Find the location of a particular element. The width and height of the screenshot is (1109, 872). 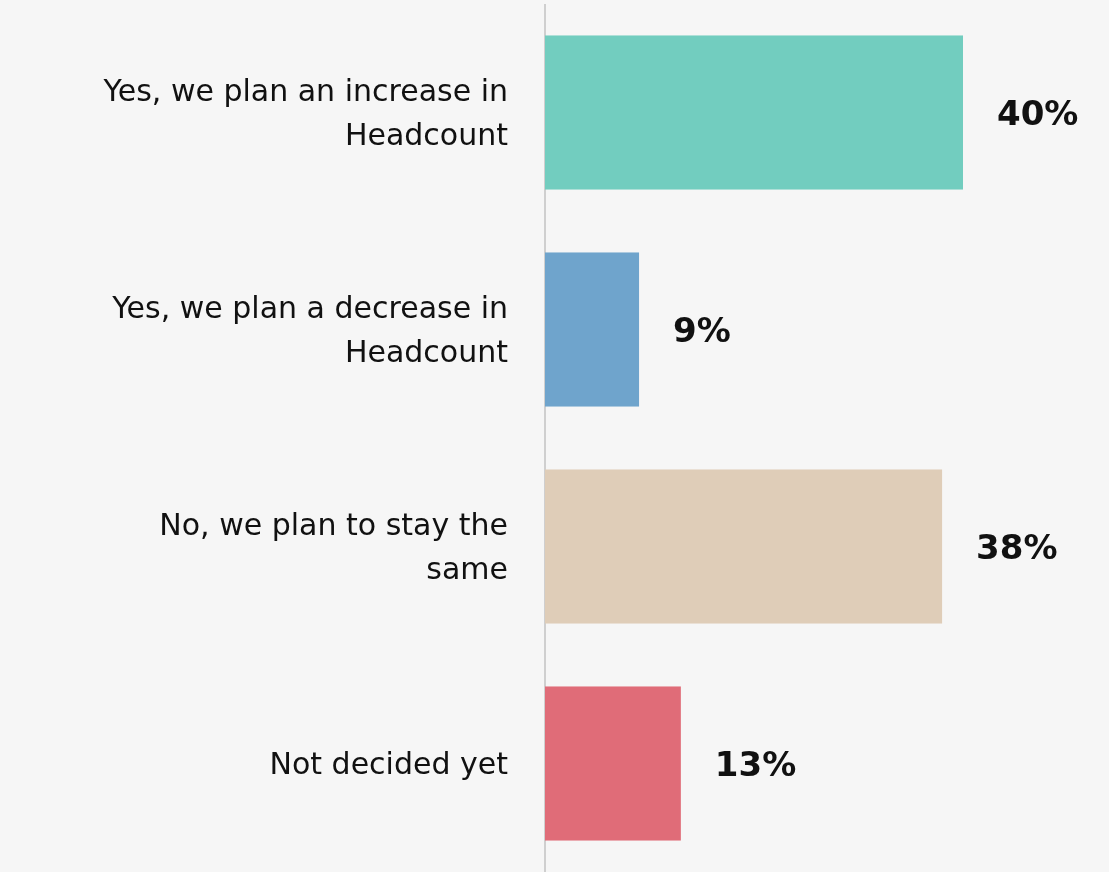

data-label: 40% is located at coordinates (1038, 112).